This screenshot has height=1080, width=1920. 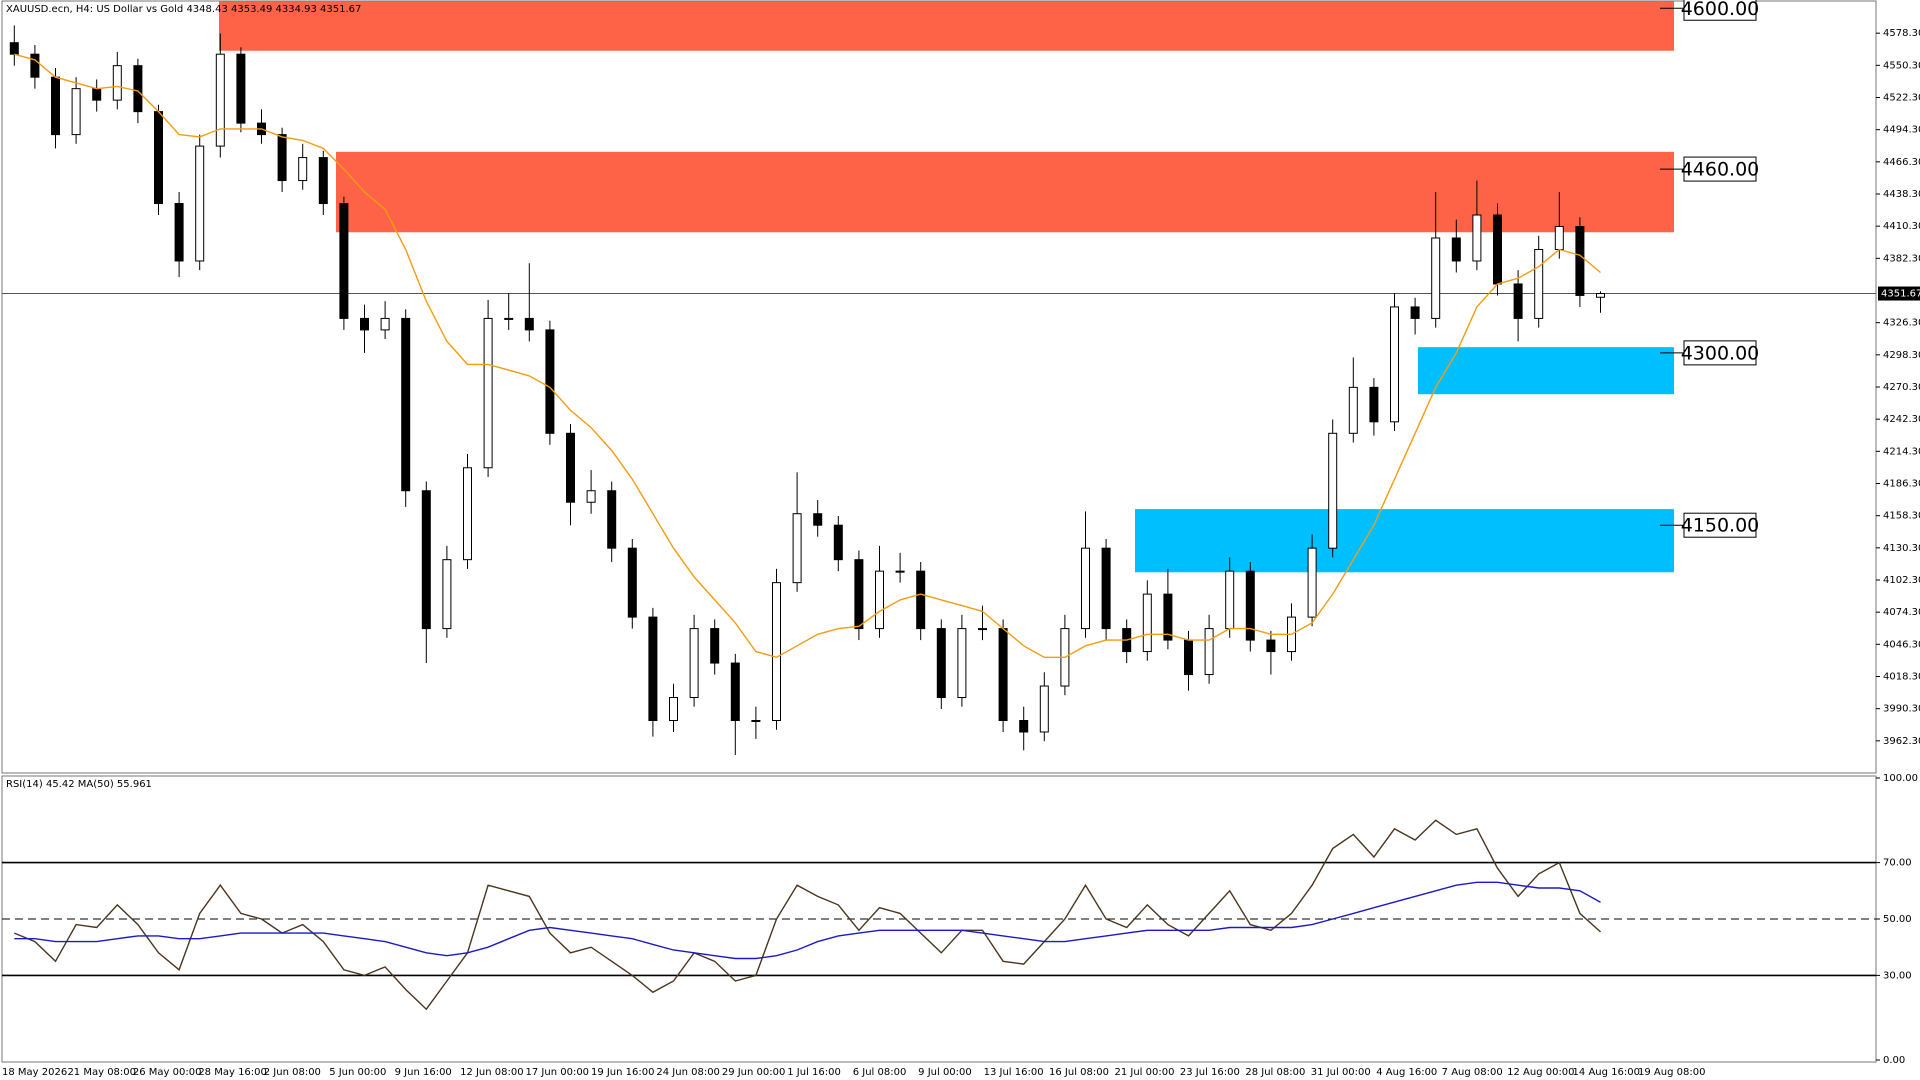 I want to click on x-tick-label: 6 Jul 08:00, so click(x=880, y=1072).